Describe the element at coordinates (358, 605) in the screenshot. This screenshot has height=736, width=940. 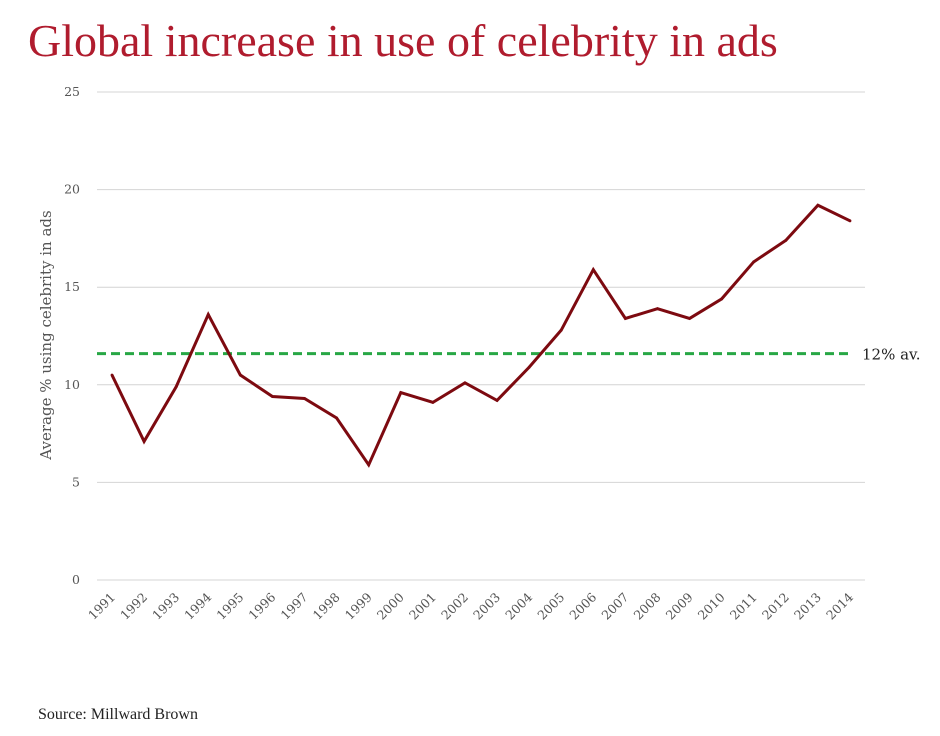
I see `x-tick-label: 1999` at that location.